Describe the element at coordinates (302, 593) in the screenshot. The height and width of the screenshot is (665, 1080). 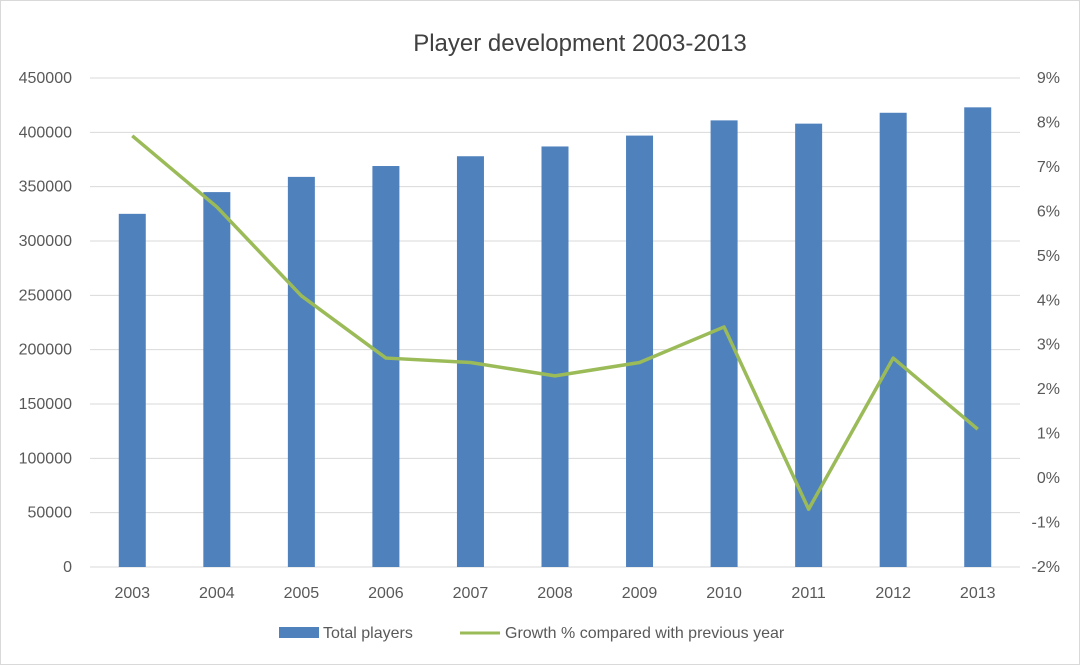
I see `x-tick-label: 2005` at that location.